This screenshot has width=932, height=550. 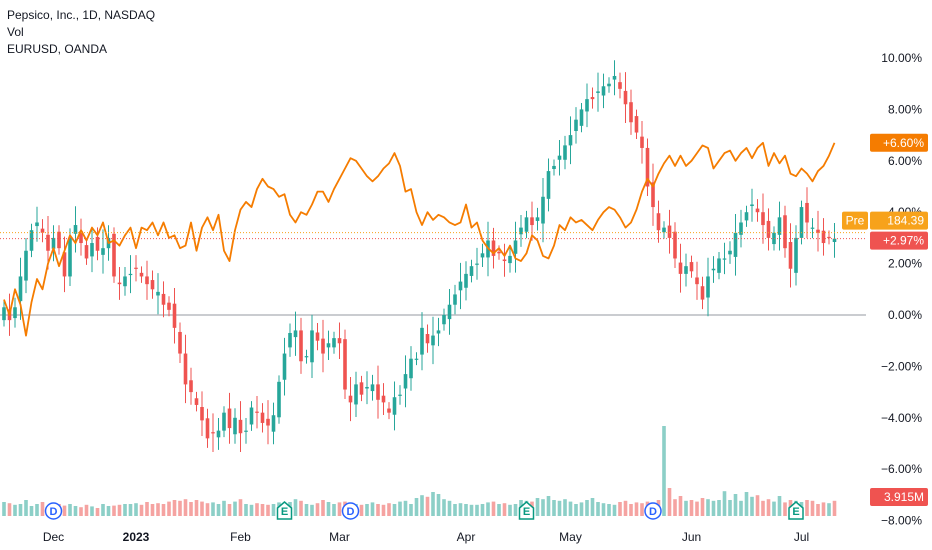 I want to click on legend-symbol: Pepsico, Inc., 1D, NASDAQ, so click(x=81, y=15).